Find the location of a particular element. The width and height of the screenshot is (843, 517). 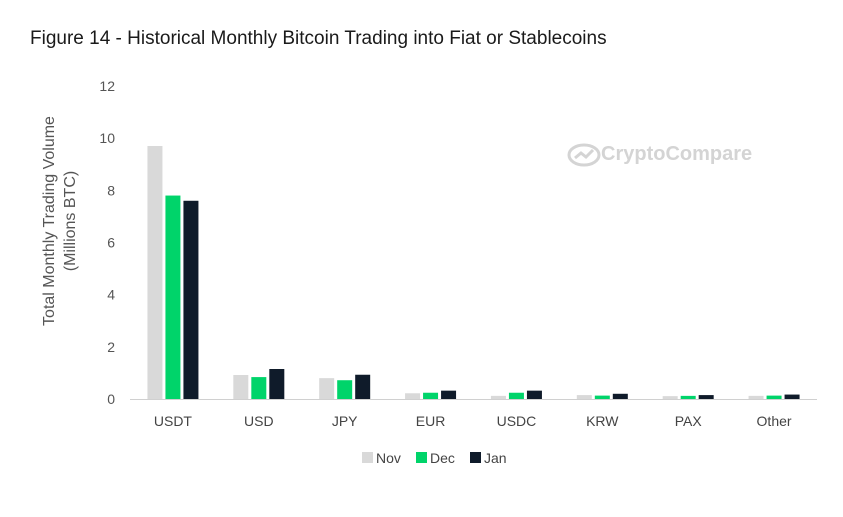

legend-swatch-nov is located at coordinates (367, 457).